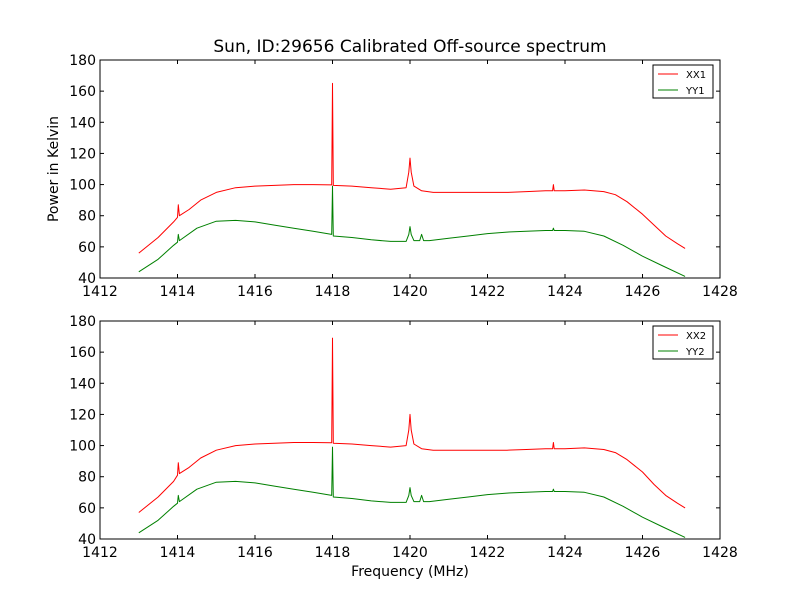 Image resolution: width=800 pixels, height=600 pixels. What do you see at coordinates (412, 231) in the screenshot?
I see `series-line-yy1` at bounding box center [412, 231].